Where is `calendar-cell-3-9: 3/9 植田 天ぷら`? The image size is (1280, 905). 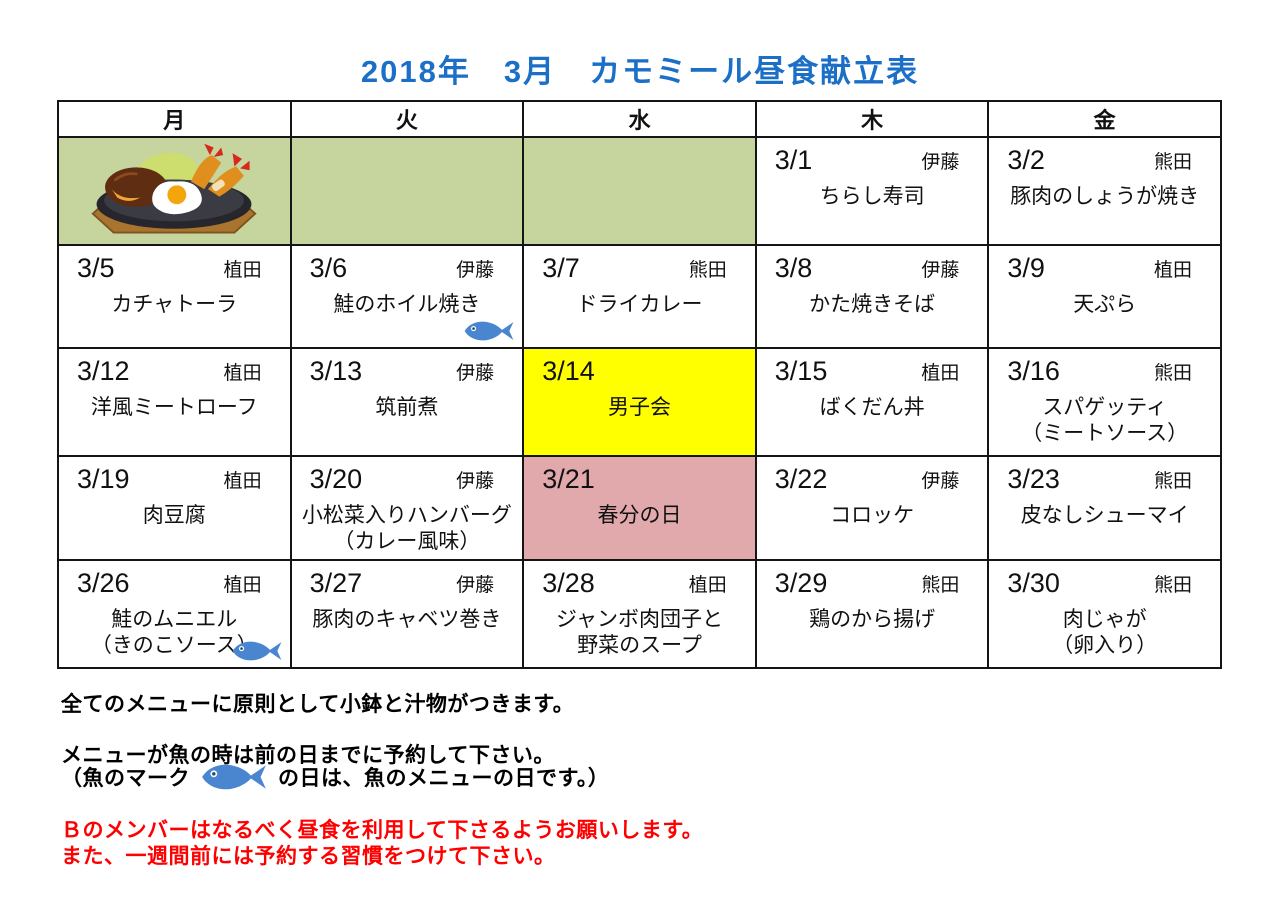
calendar-cell-3-9: 3/9 植田 天ぷら is located at coordinates (1104, 296).